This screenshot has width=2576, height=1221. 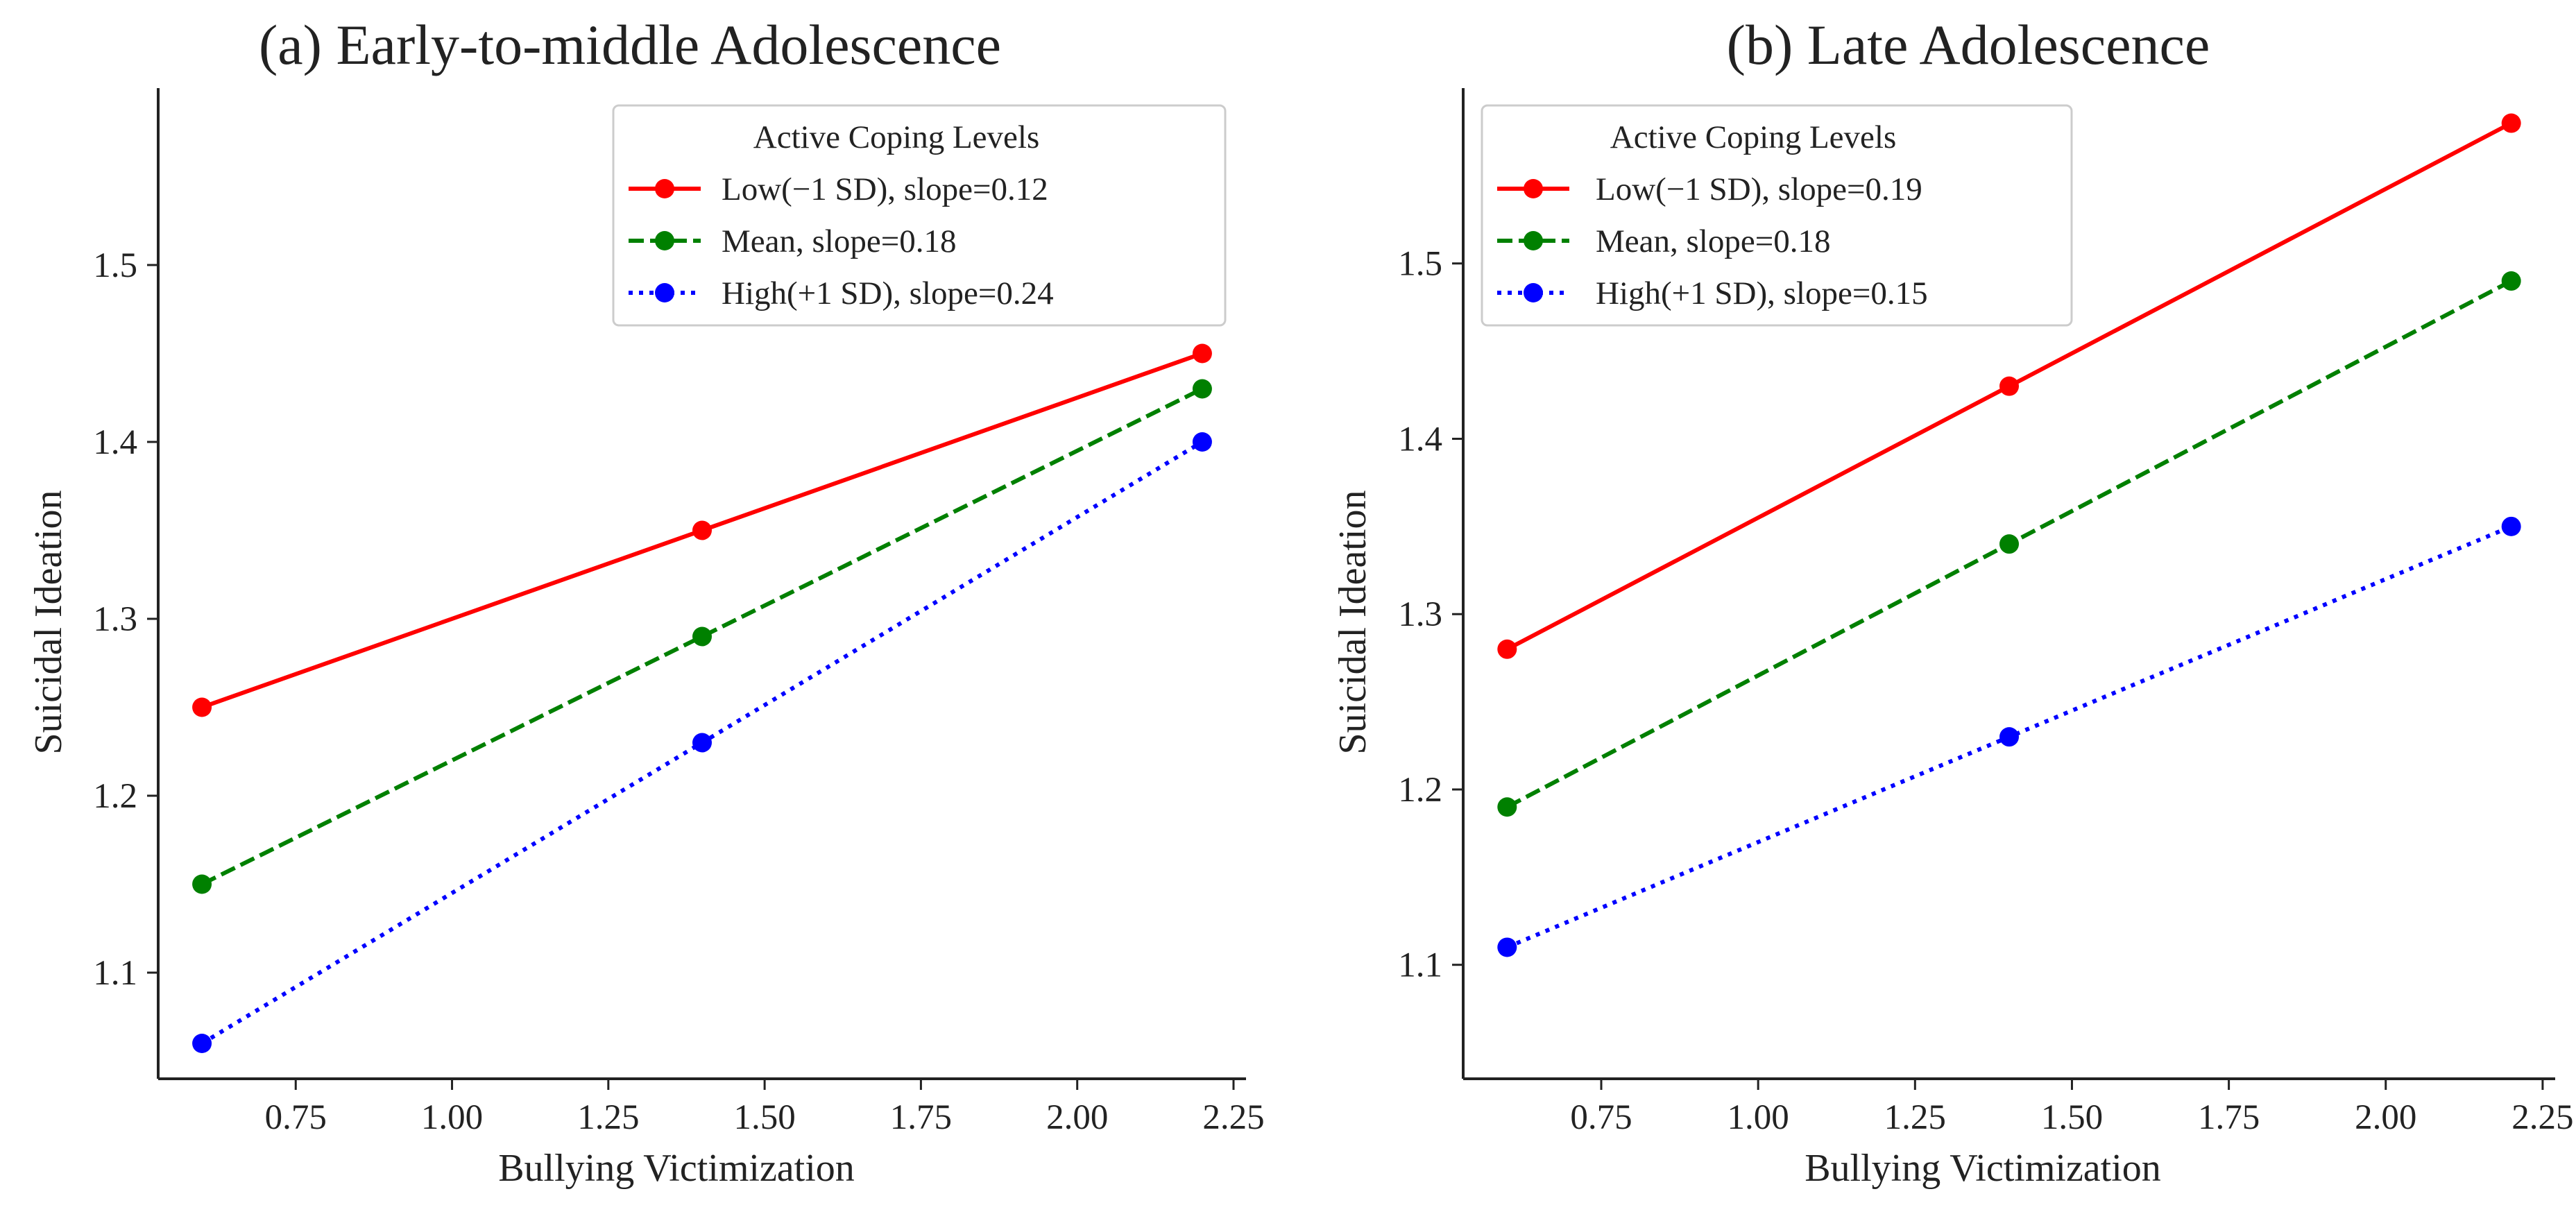 What do you see at coordinates (608, 1117) in the screenshot?
I see `panel-a-x-tick-label: 1.25` at bounding box center [608, 1117].